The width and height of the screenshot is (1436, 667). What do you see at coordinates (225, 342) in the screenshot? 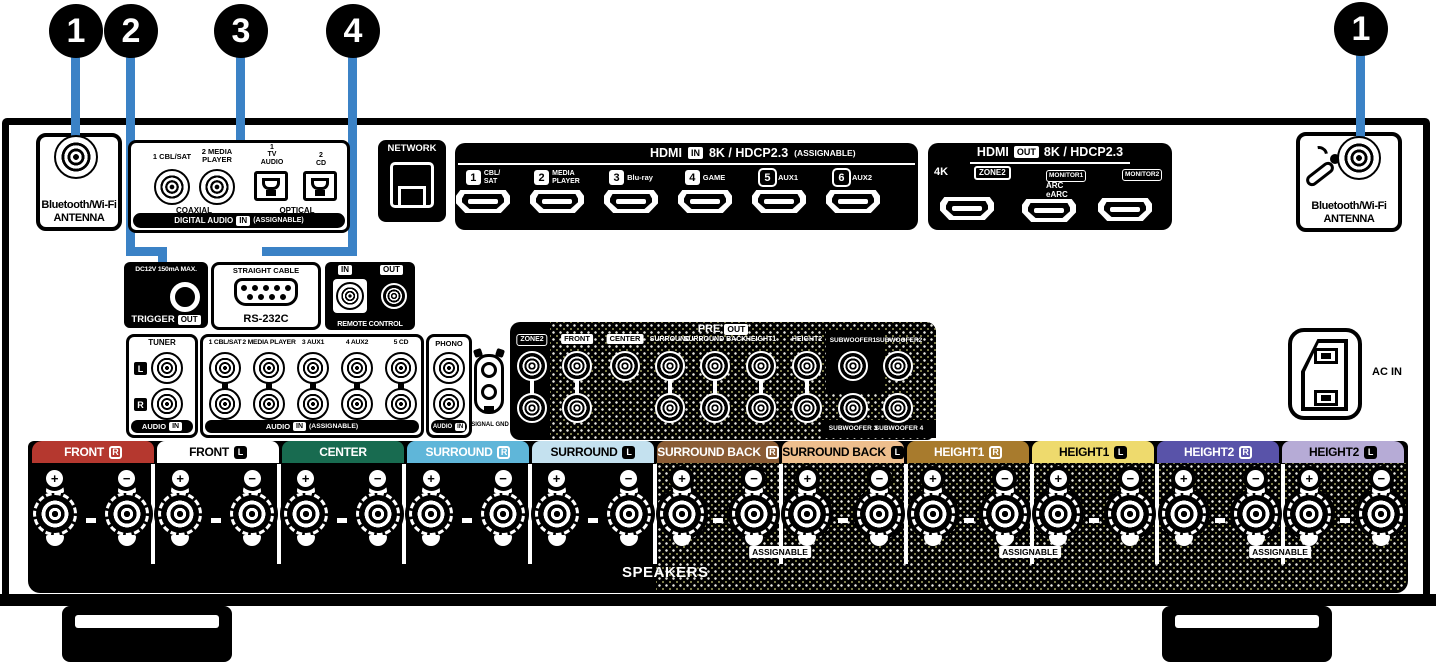
I see `audio-col-label-1: 1 CBL/SAT` at bounding box center [225, 342].